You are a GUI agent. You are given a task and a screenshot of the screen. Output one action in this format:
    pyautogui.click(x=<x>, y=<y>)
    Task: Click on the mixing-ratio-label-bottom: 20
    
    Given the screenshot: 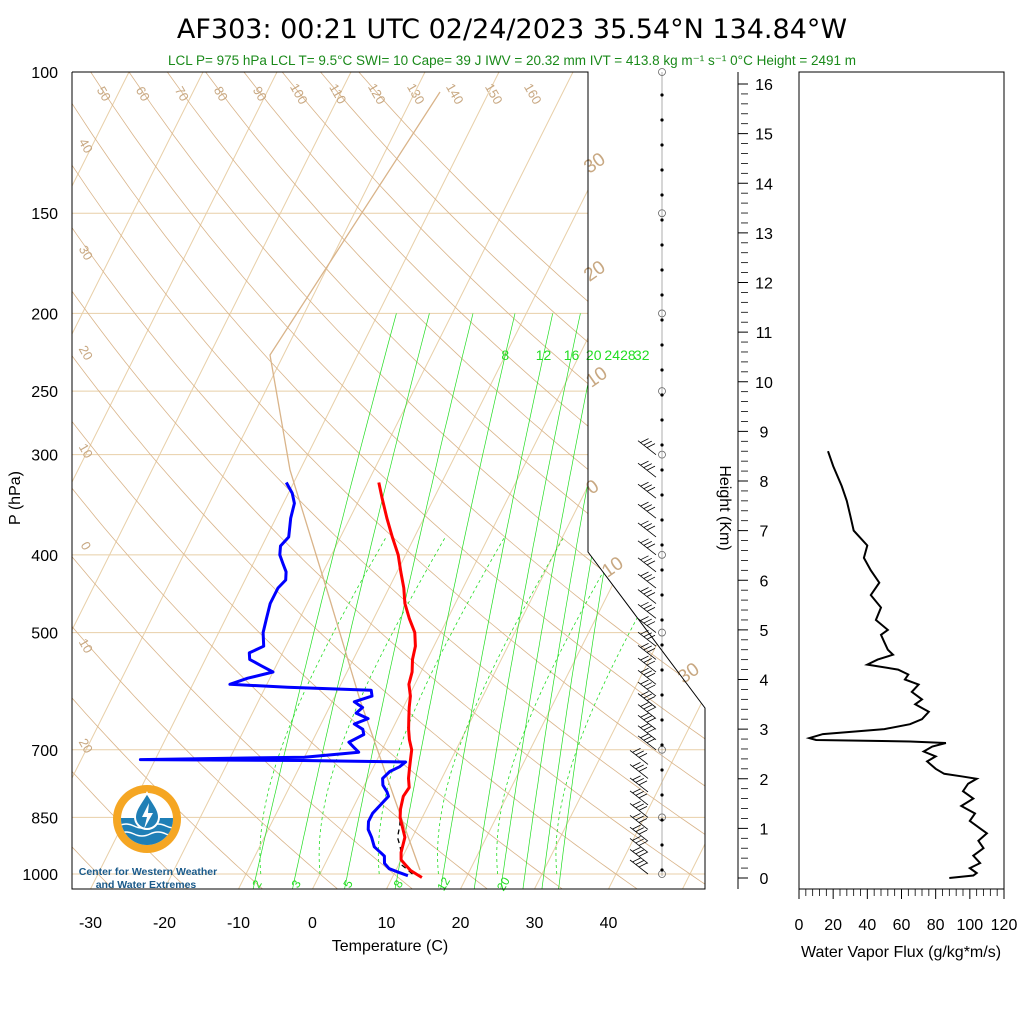 What is the action you would take?
    pyautogui.click(x=503, y=883)
    